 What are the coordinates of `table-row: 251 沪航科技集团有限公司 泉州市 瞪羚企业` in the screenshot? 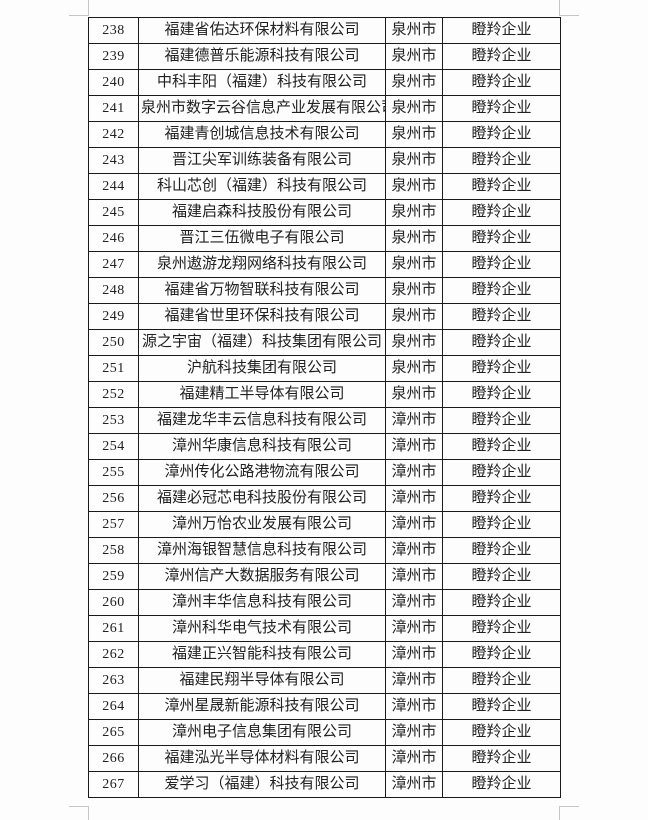 It's located at (324, 368).